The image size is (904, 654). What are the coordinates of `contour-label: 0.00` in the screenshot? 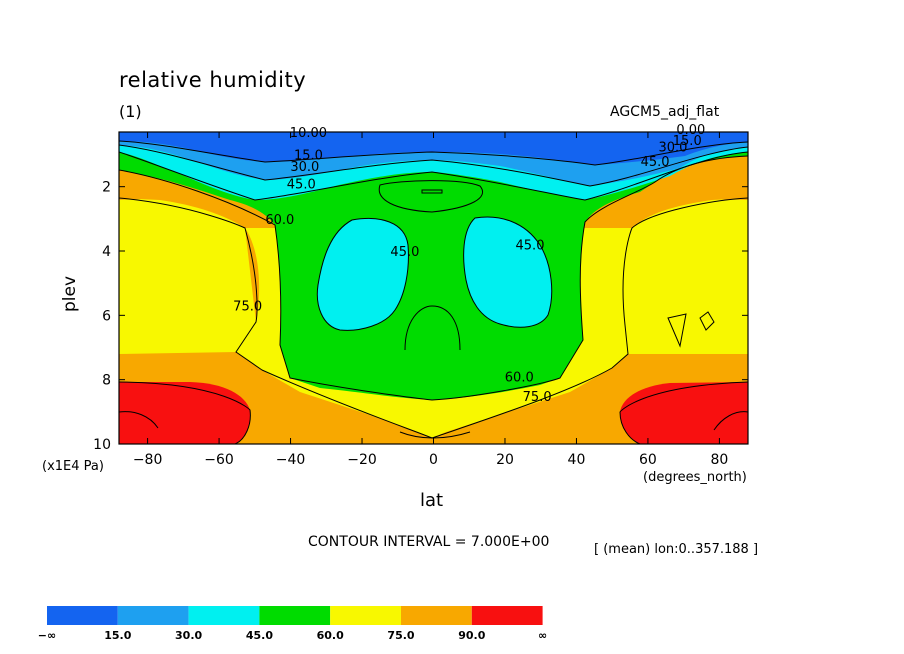 It's located at (690, 130).